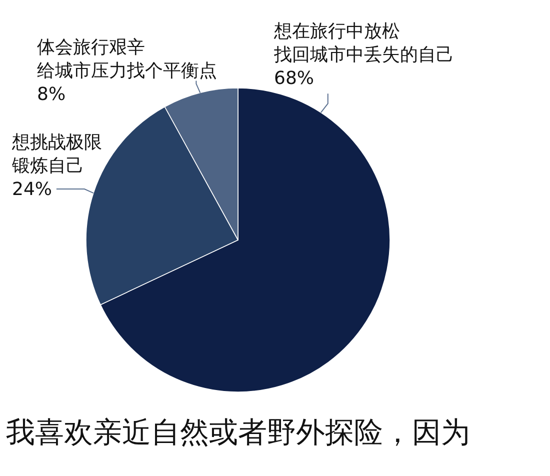  What do you see at coordinates (238, 432) in the screenshot?
I see `text: 我喜欢亲近自然或者野外探险，因为` at bounding box center [238, 432].